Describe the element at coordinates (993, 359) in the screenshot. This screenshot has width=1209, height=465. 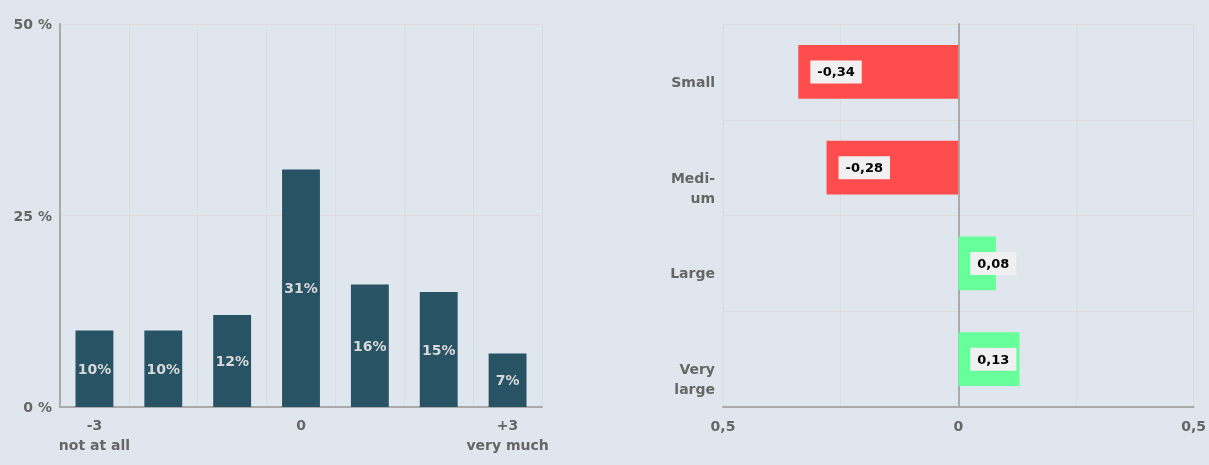
I see `data-label: 0,13` at that location.